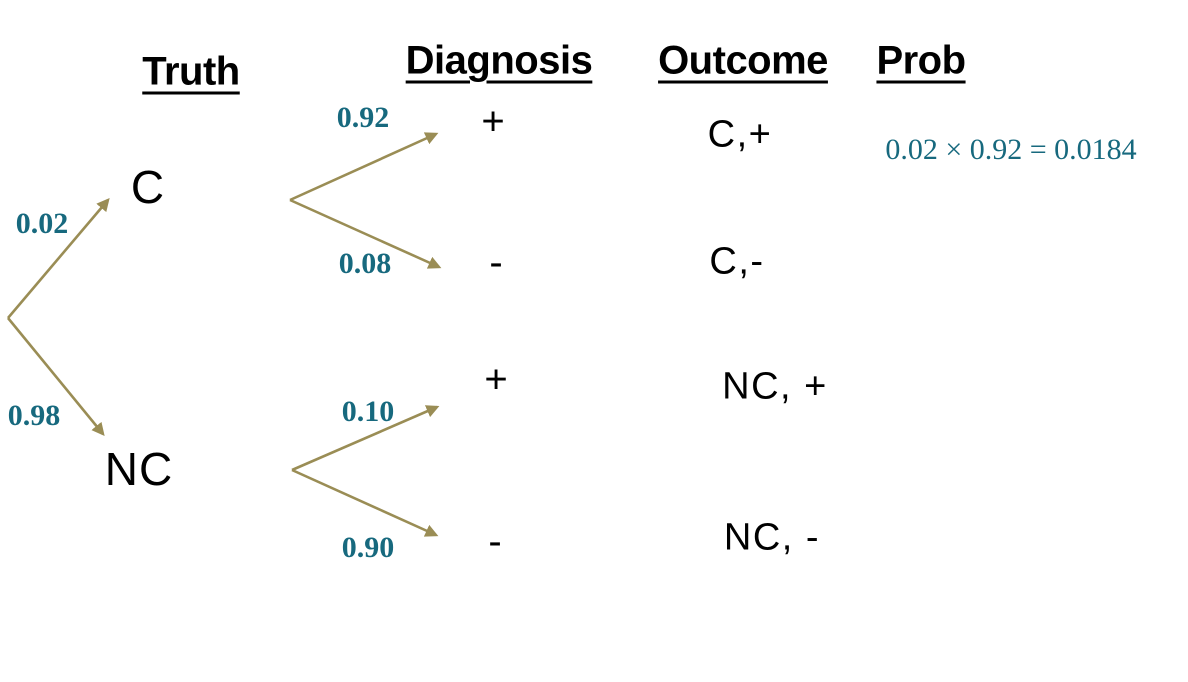  What do you see at coordinates (368, 411) in the screenshot?
I see `prob-nc-positive: 0.10` at bounding box center [368, 411].